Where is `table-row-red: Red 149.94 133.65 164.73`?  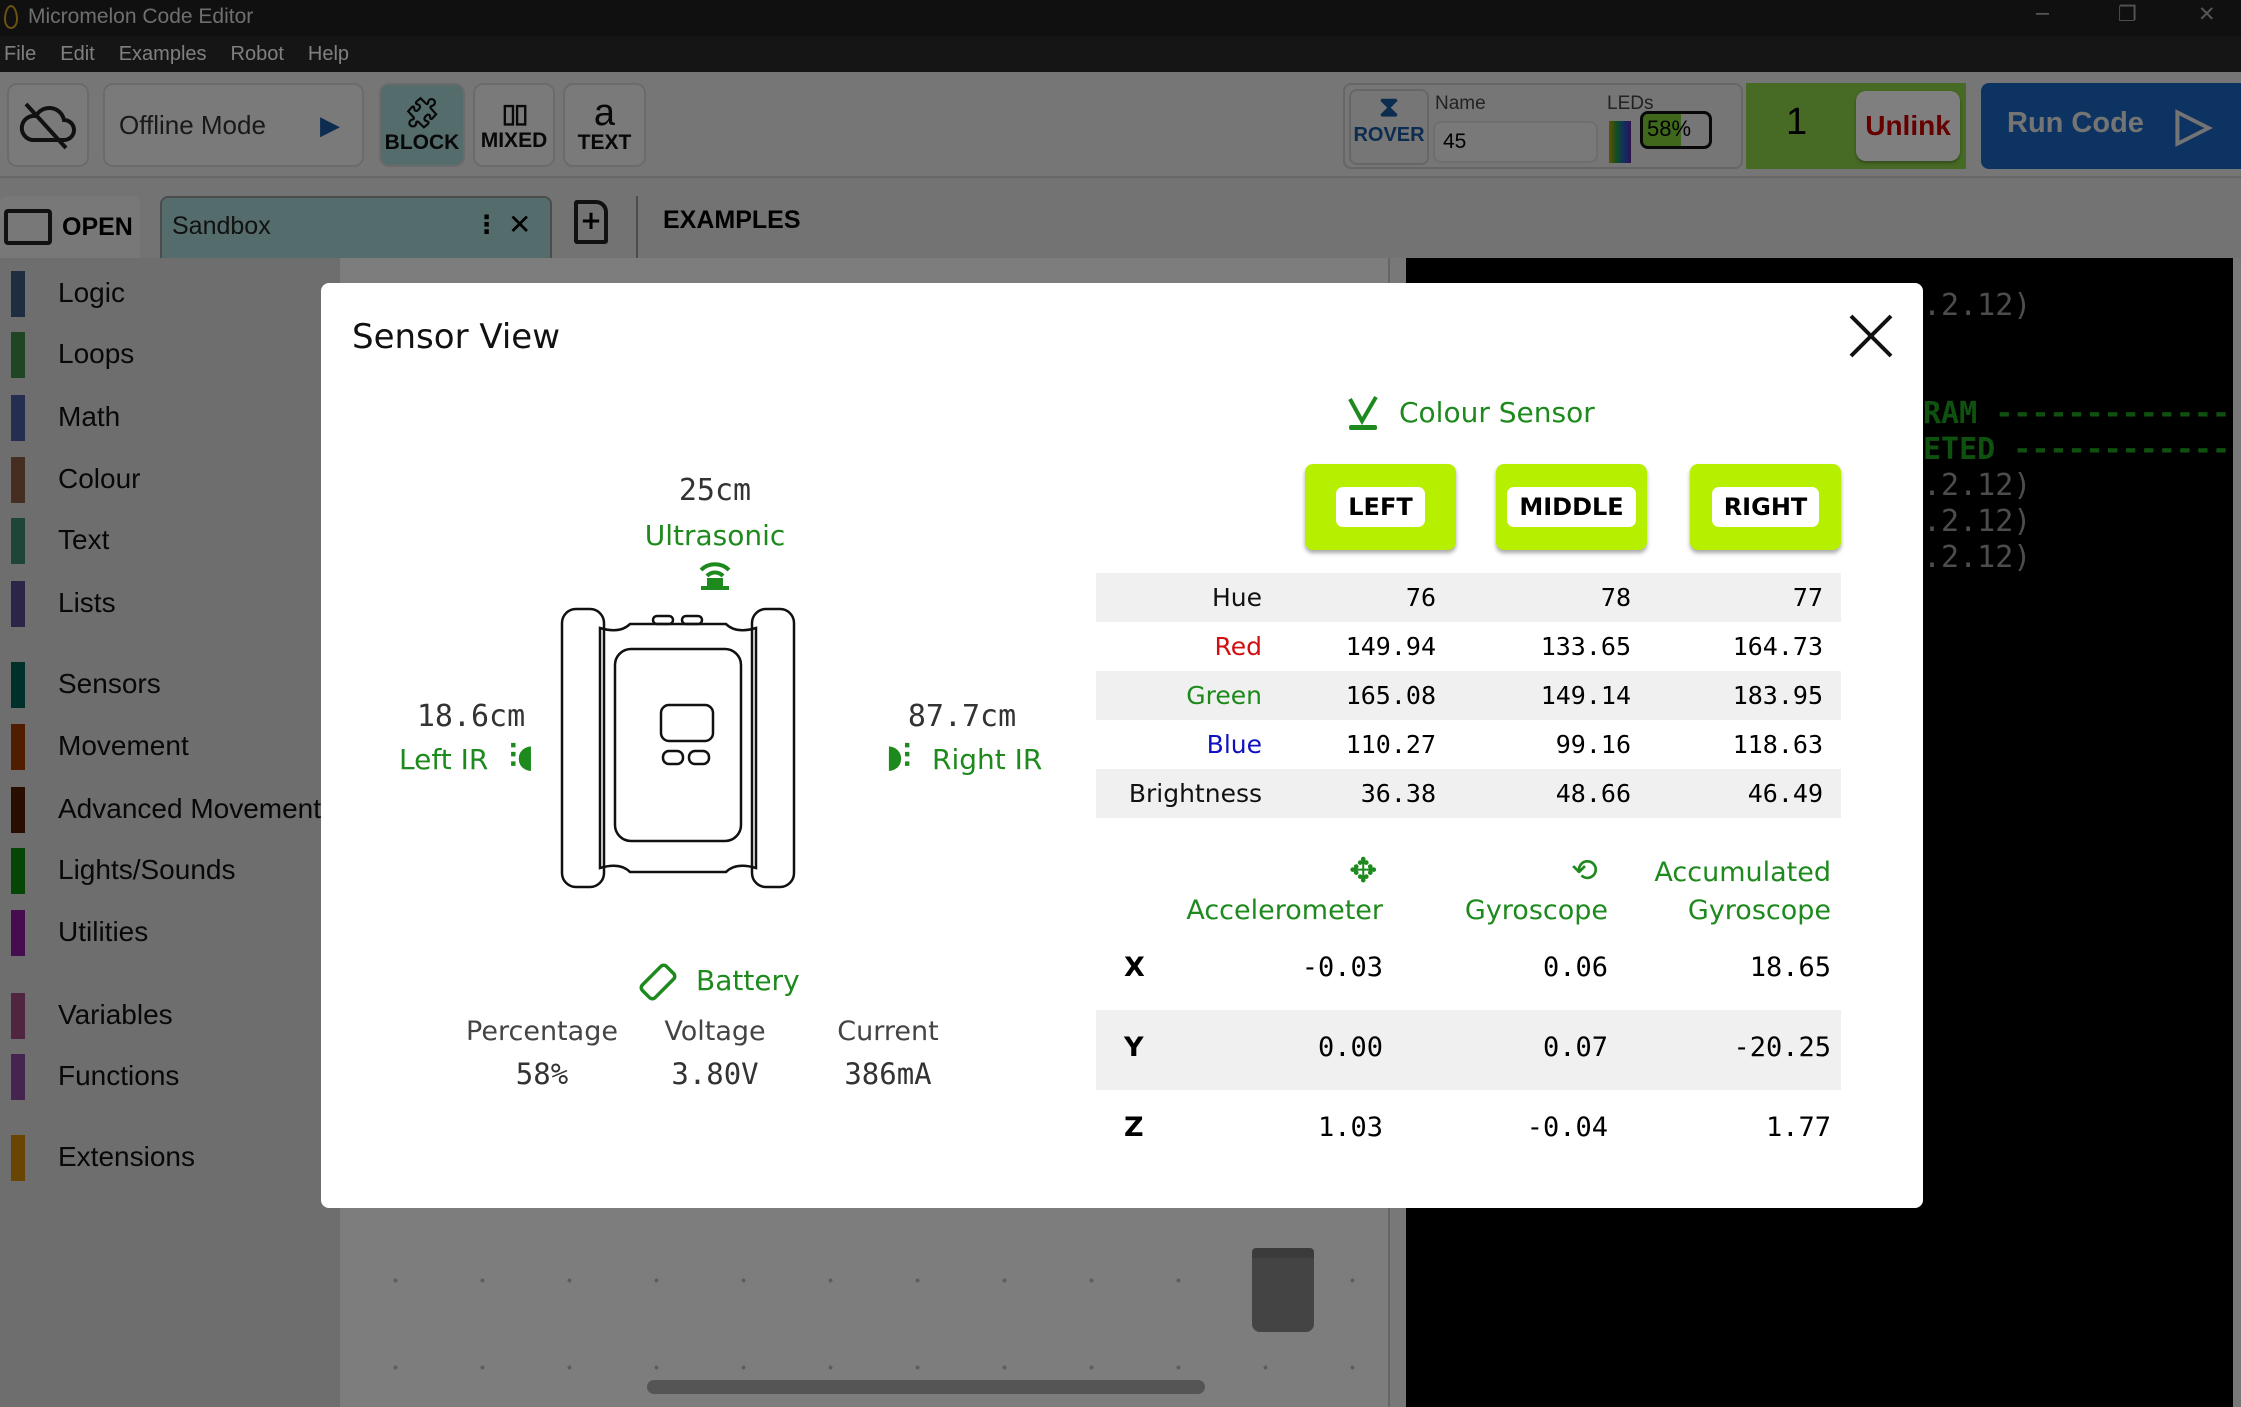 table-row-red: Red 149.94 133.65 164.73 is located at coordinates (1468, 646).